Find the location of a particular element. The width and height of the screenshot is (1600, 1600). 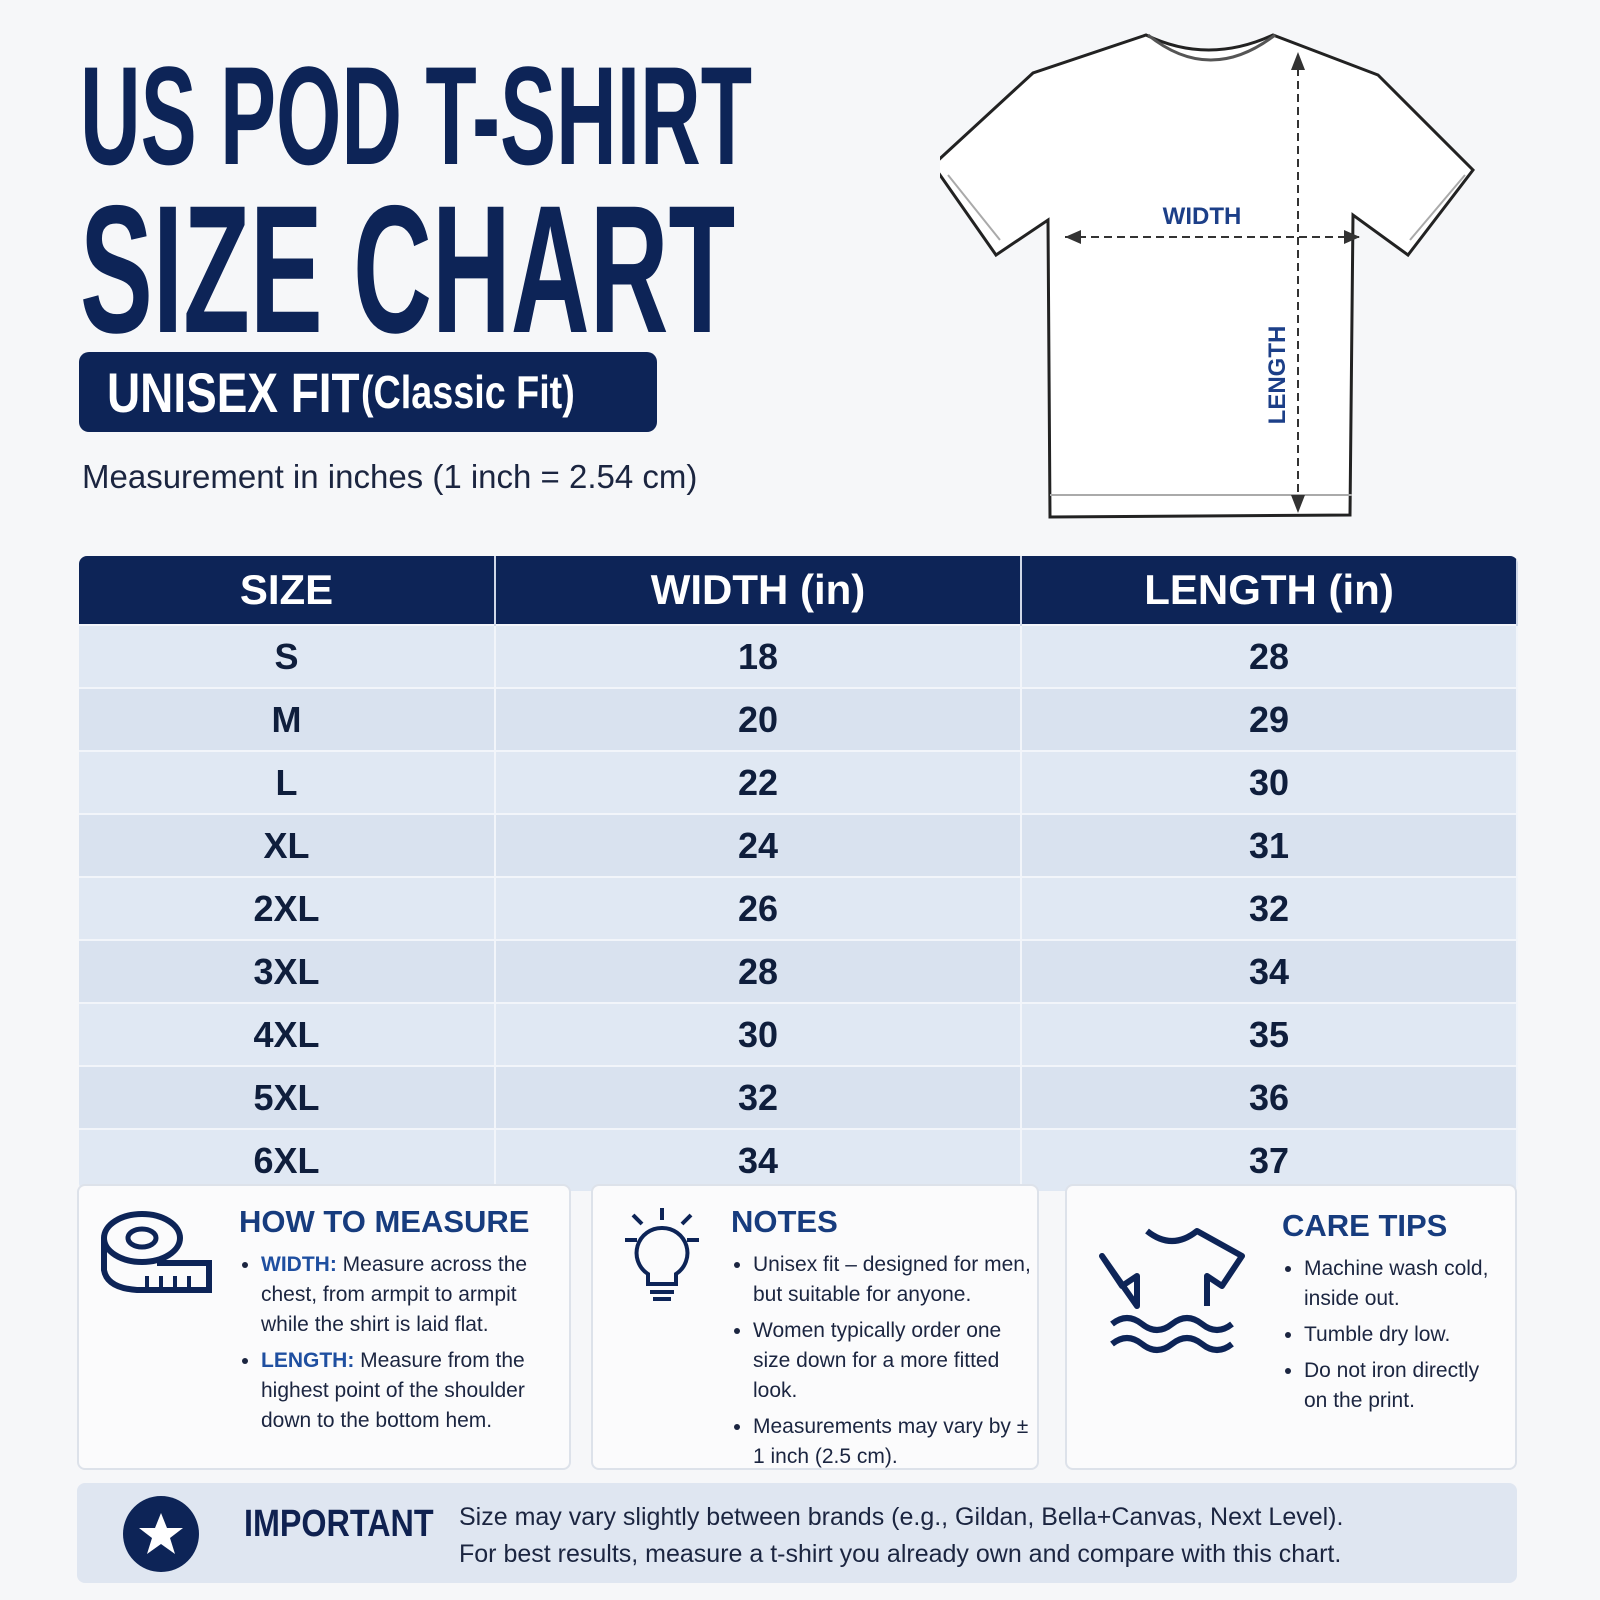

care-item: Machine wash cold, inside out. is located at coordinates (1405, 1284).